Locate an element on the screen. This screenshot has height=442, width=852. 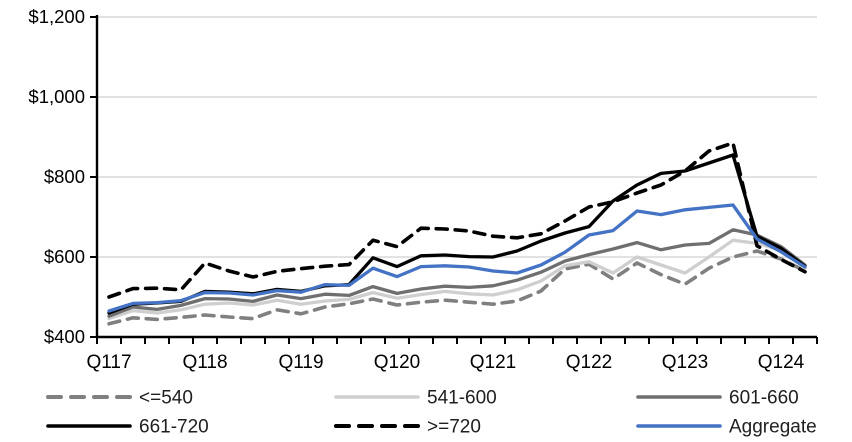
y-axis-label: $1,200 is located at coordinates (56, 16).